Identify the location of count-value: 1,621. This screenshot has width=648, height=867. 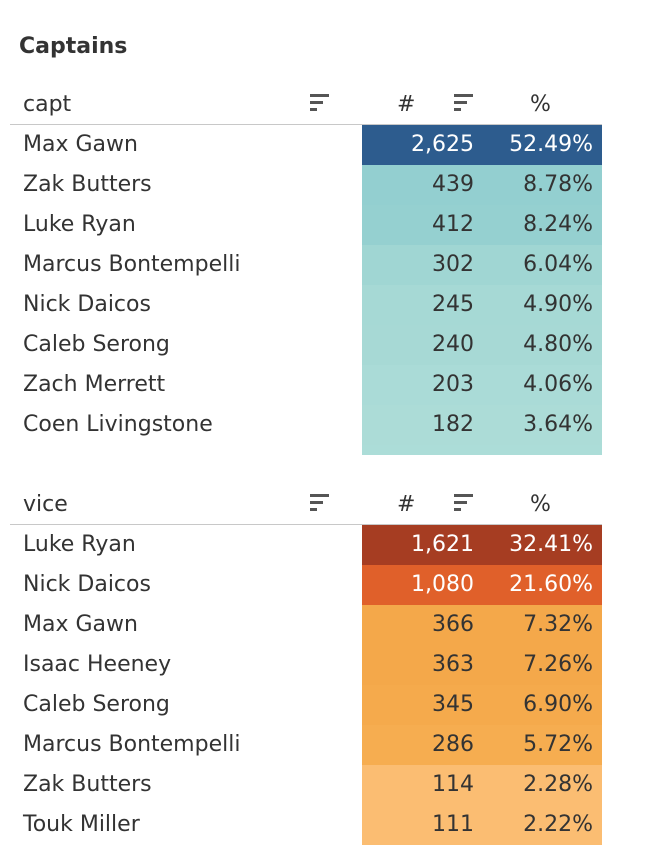
(442, 544).